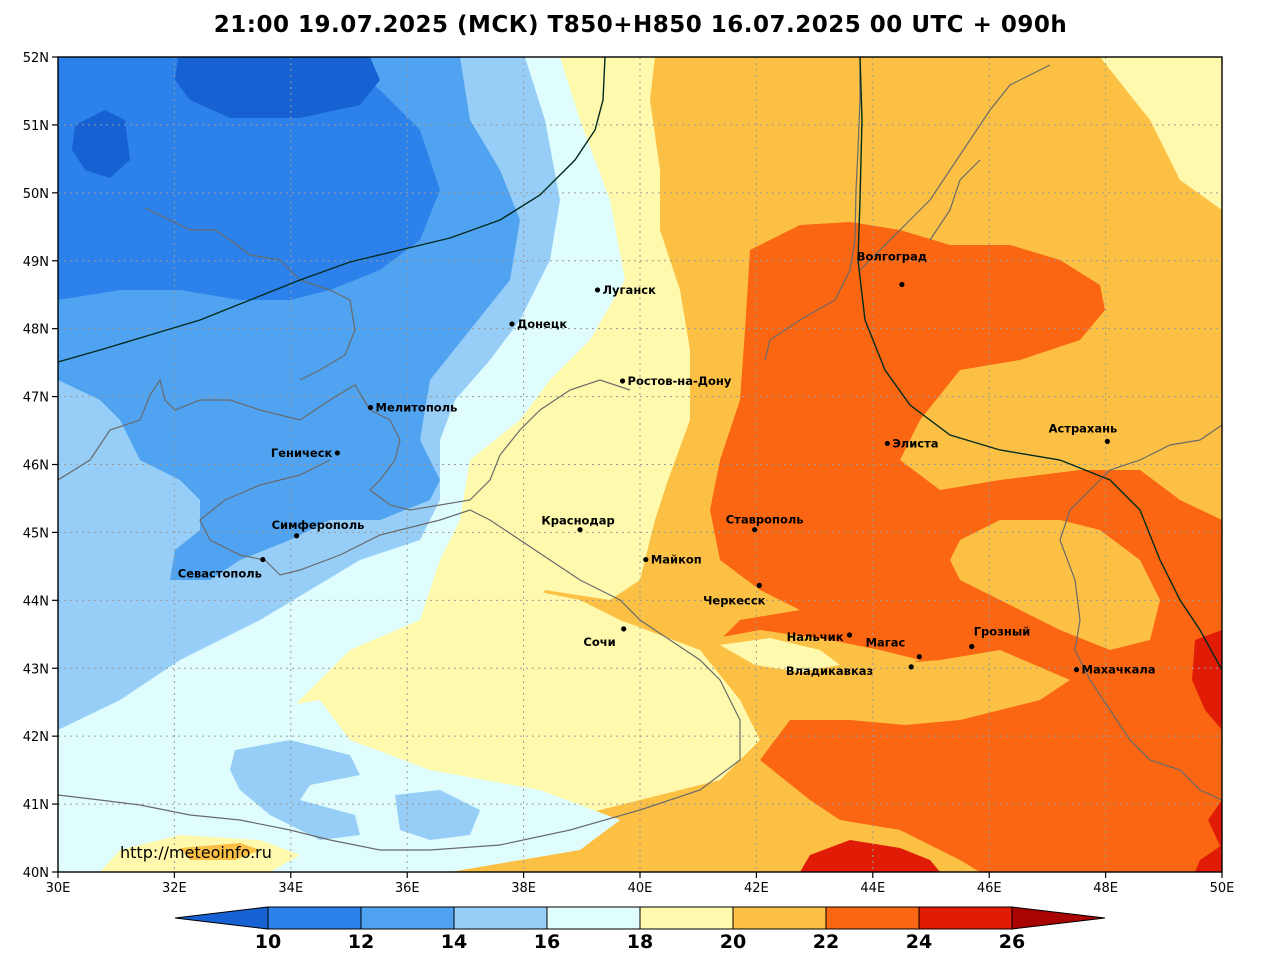 The width and height of the screenshot is (1281, 963). What do you see at coordinates (58, 888) in the screenshot?
I see `lon-tick-label: 30E` at bounding box center [58, 888].